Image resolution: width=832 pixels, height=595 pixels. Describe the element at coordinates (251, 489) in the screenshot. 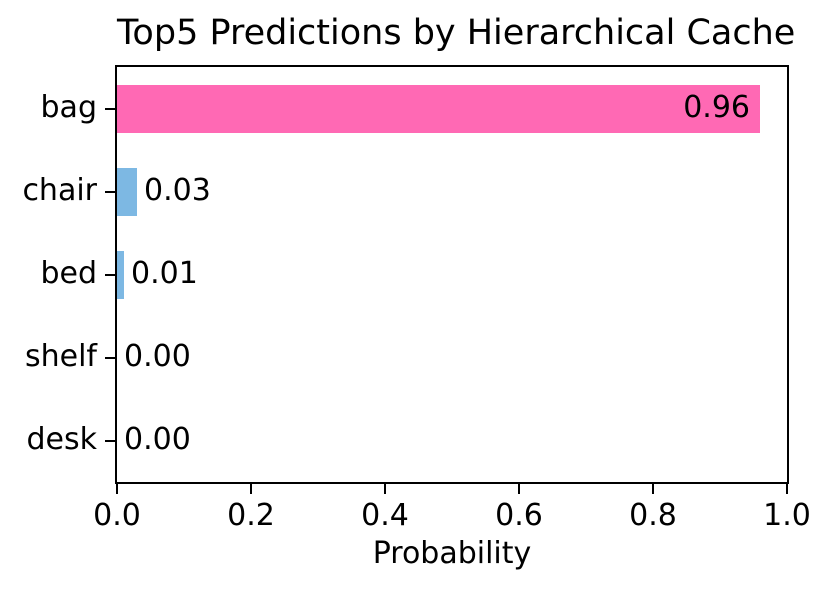

I see `x-tick-0.2` at that location.